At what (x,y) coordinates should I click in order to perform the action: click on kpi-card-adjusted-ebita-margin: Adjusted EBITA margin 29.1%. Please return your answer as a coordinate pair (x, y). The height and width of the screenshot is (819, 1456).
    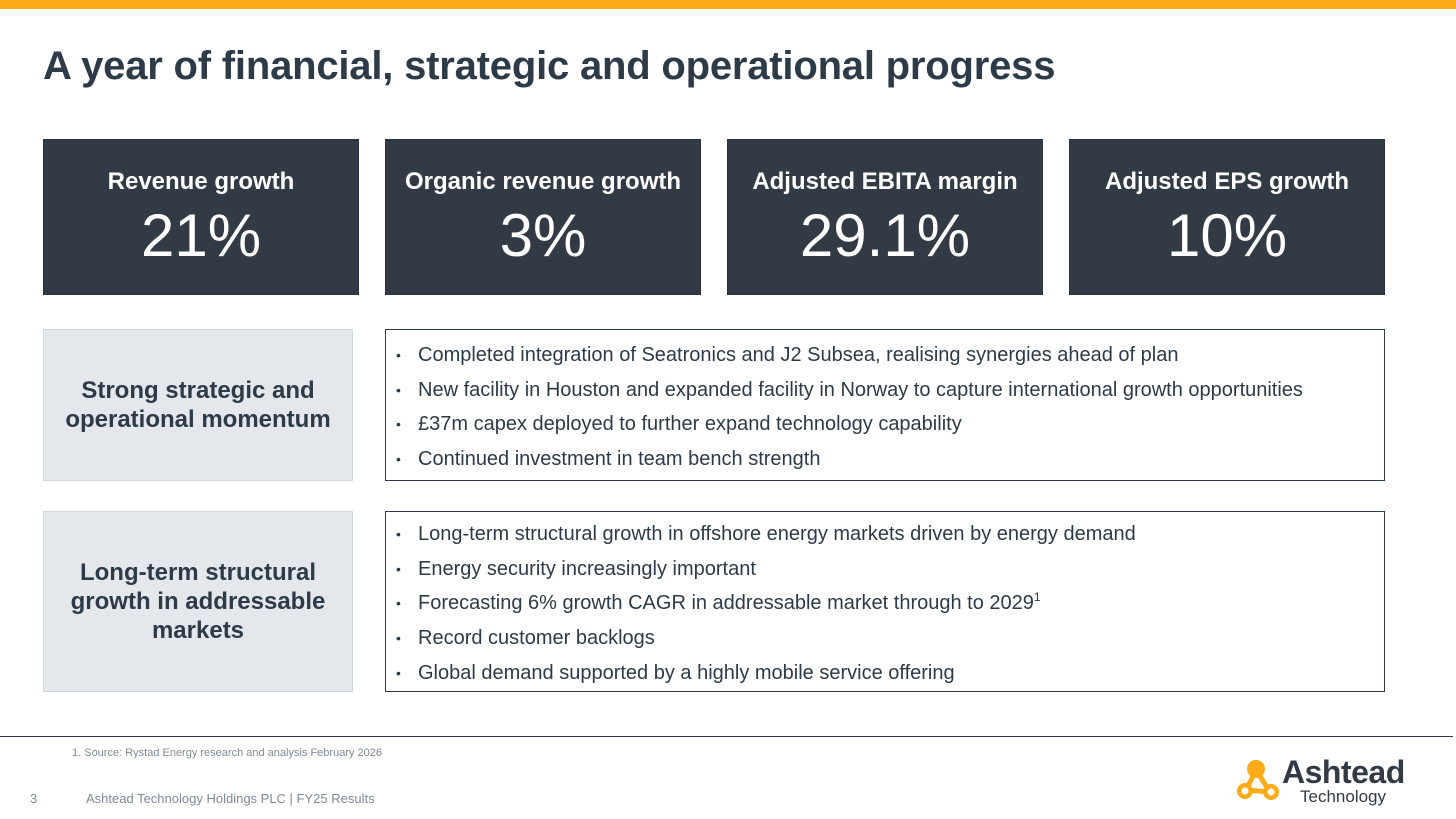
    Looking at the image, I should click on (885, 217).